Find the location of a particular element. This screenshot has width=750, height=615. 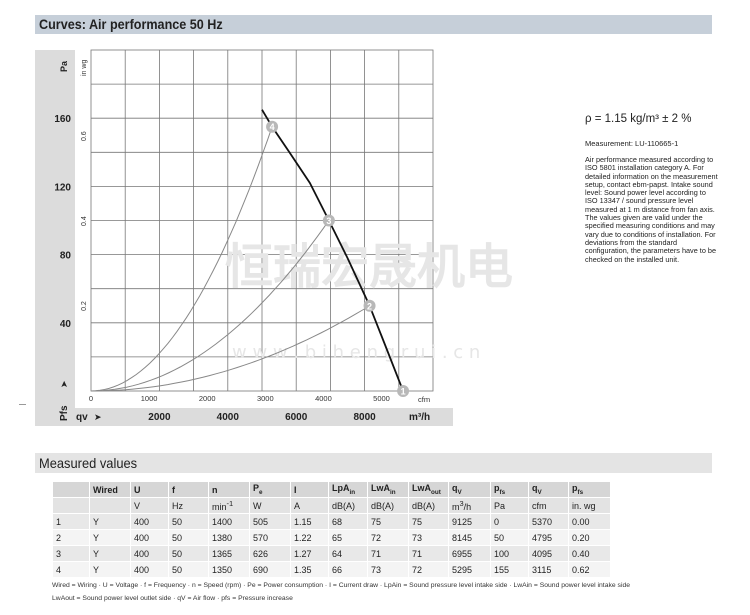

table-cell: 3 is located at coordinates (71, 553).